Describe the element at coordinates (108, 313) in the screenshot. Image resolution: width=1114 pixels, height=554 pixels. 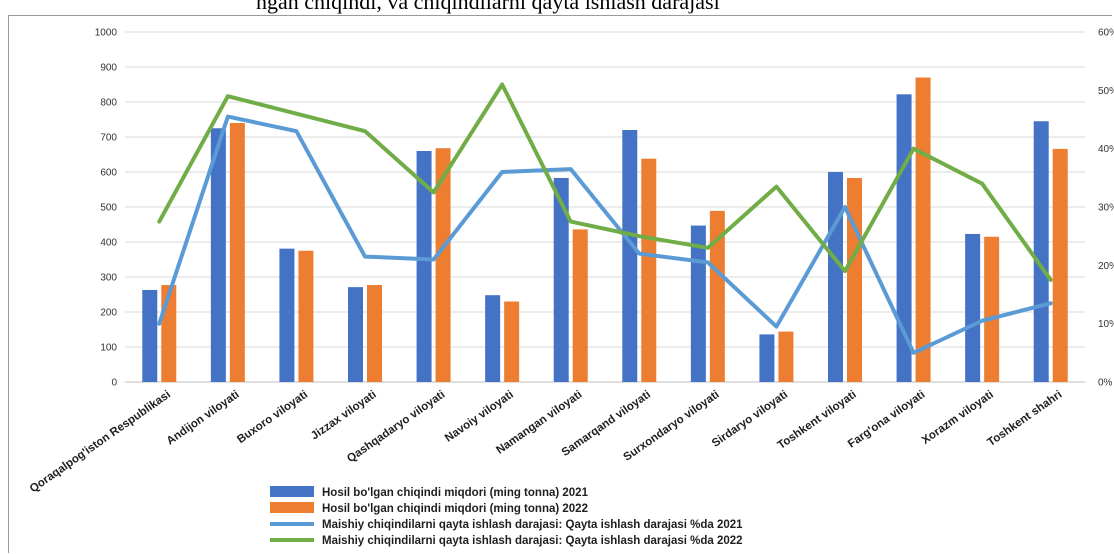
I see `y-left-tick-label: 200` at that location.